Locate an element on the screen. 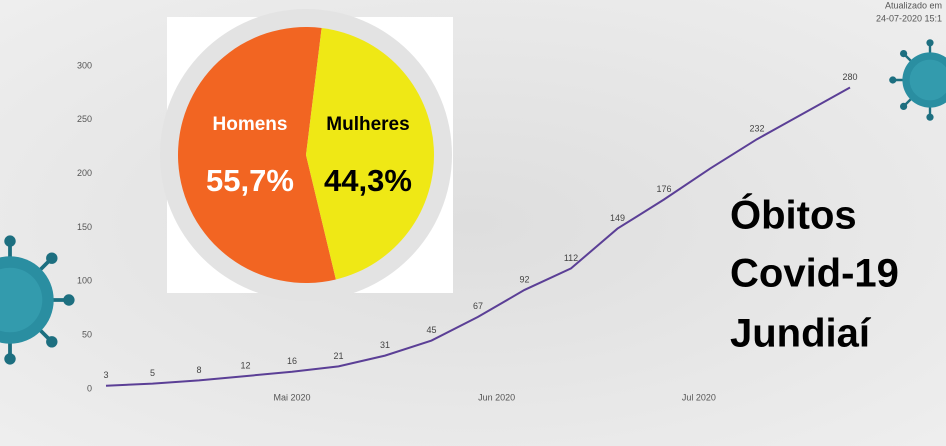  x-tick-label: Jun 2020 is located at coordinates (496, 397).